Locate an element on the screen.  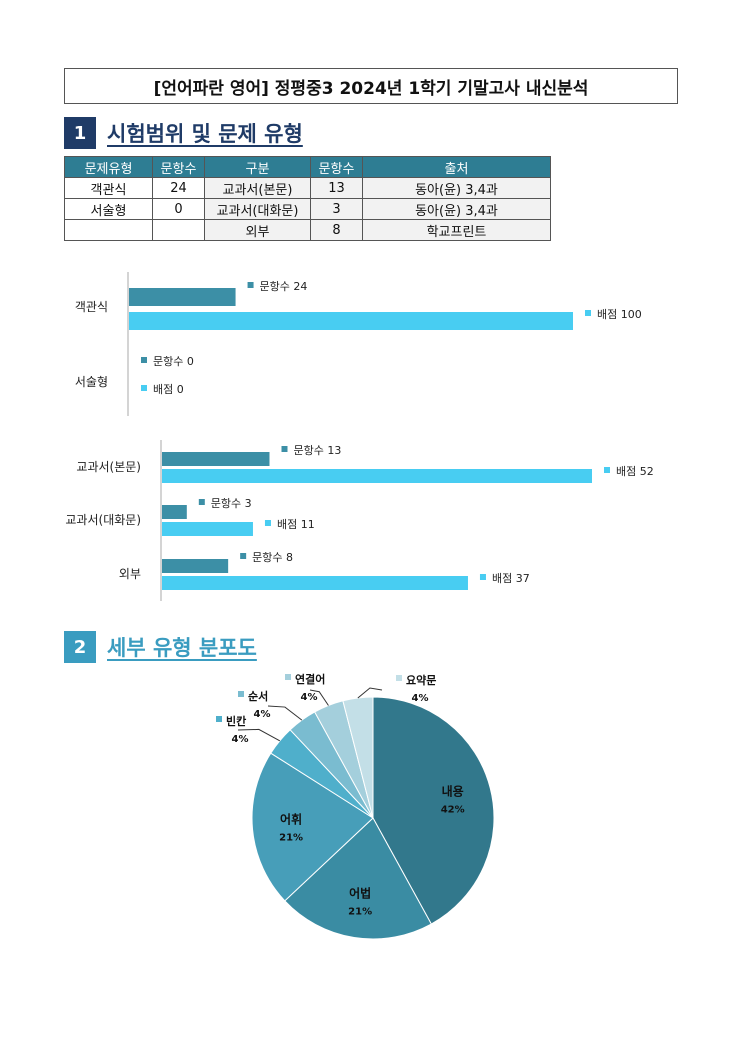
section-number: 2 is located at coordinates (80, 647).